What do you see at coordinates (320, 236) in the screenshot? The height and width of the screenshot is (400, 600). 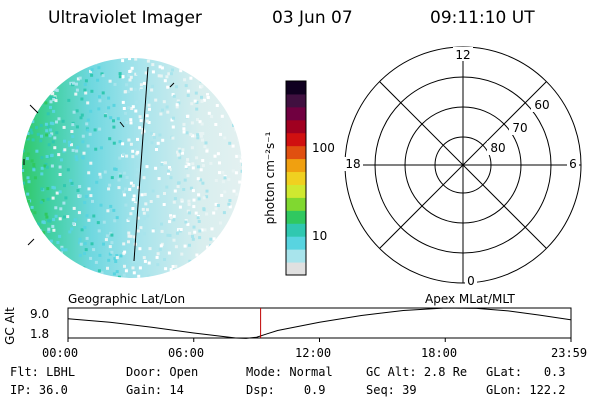 I see `colorbar-tick-10: 10` at bounding box center [320, 236].